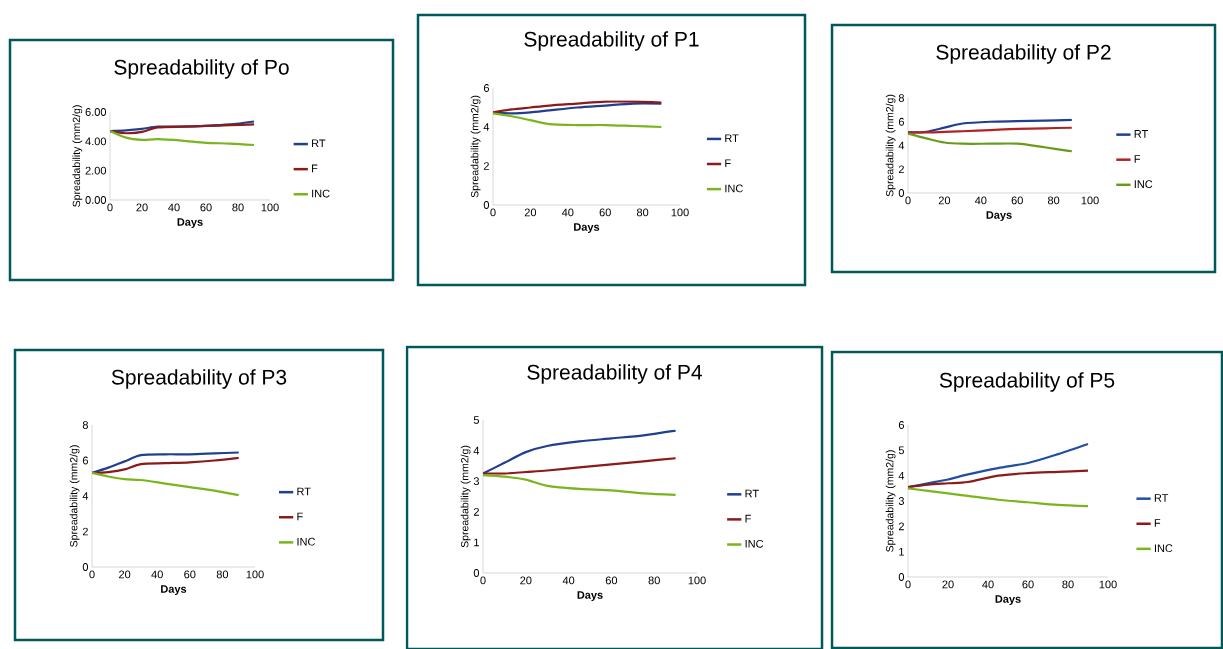 This screenshot has height=649, width=1223. What do you see at coordinates (199, 379) in the screenshot?
I see `chart-title: Spreadability of P3` at bounding box center [199, 379].